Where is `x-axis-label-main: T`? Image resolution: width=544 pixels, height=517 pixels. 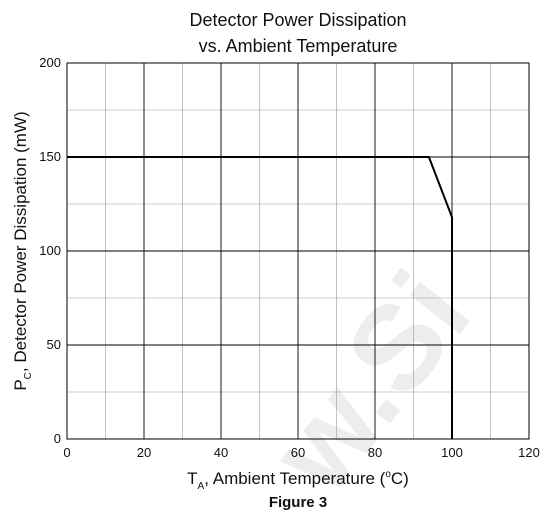 x-axis-label-main: T is located at coordinates (192, 478).